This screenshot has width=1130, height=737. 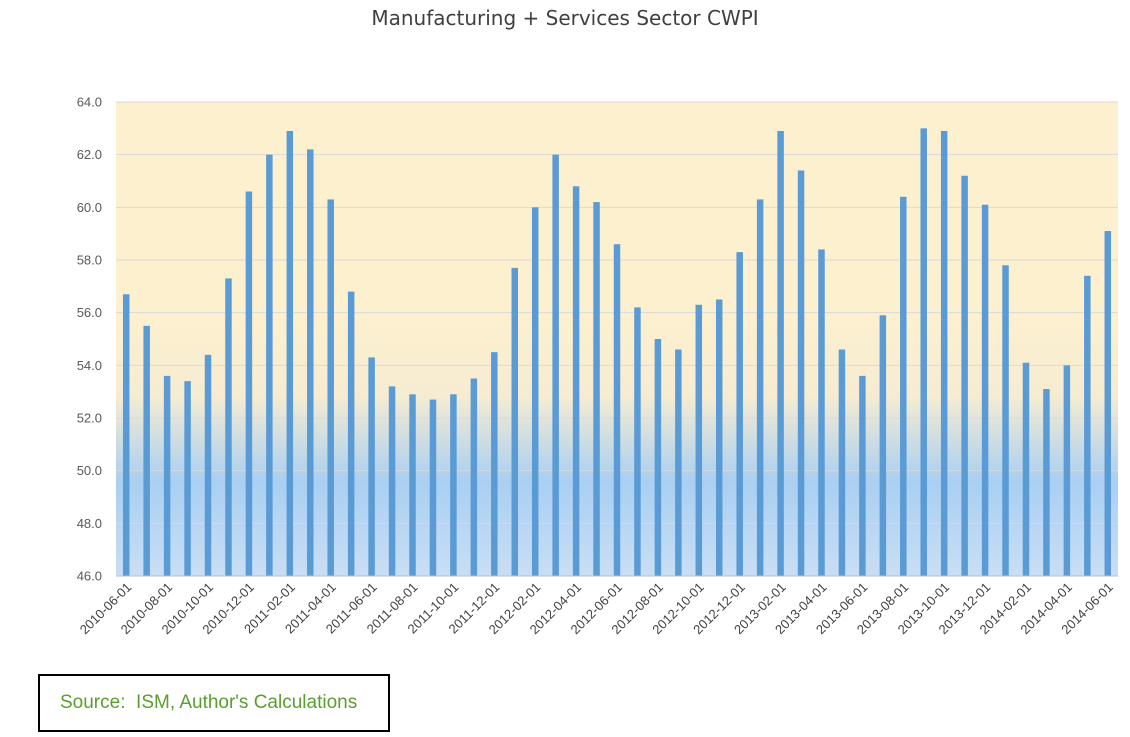 What do you see at coordinates (89, 260) in the screenshot?
I see `y-tick-label: 58.0` at bounding box center [89, 260].